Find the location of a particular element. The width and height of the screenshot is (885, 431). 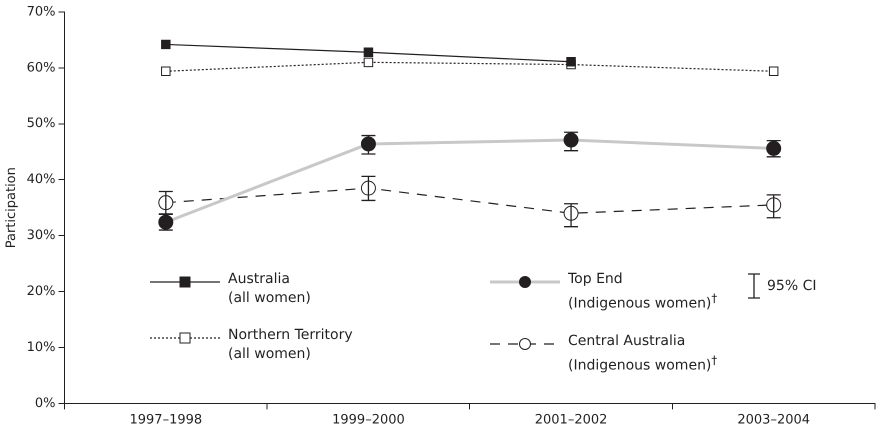

y-tick-label: 10% is located at coordinates (41, 347).